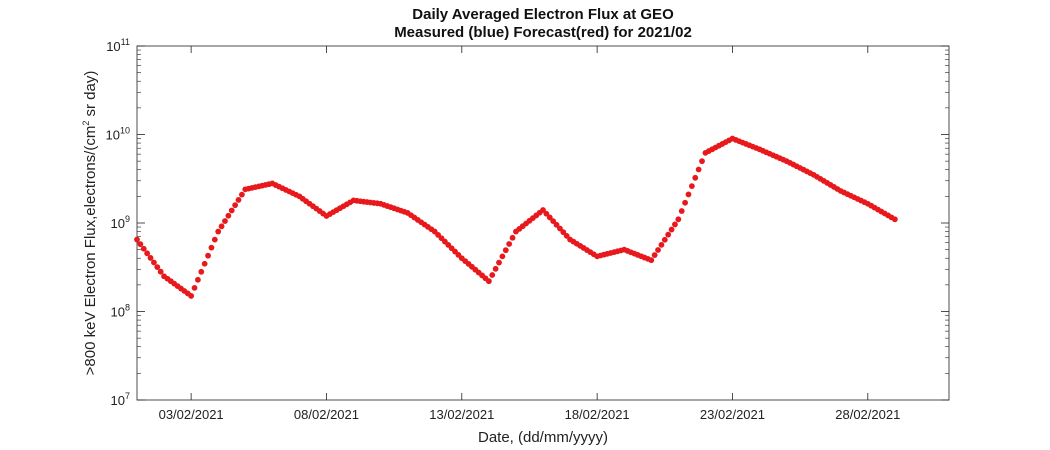 The width and height of the screenshot is (1050, 450). I want to click on y-tick-label: 10¹¹, so click(118, 45).